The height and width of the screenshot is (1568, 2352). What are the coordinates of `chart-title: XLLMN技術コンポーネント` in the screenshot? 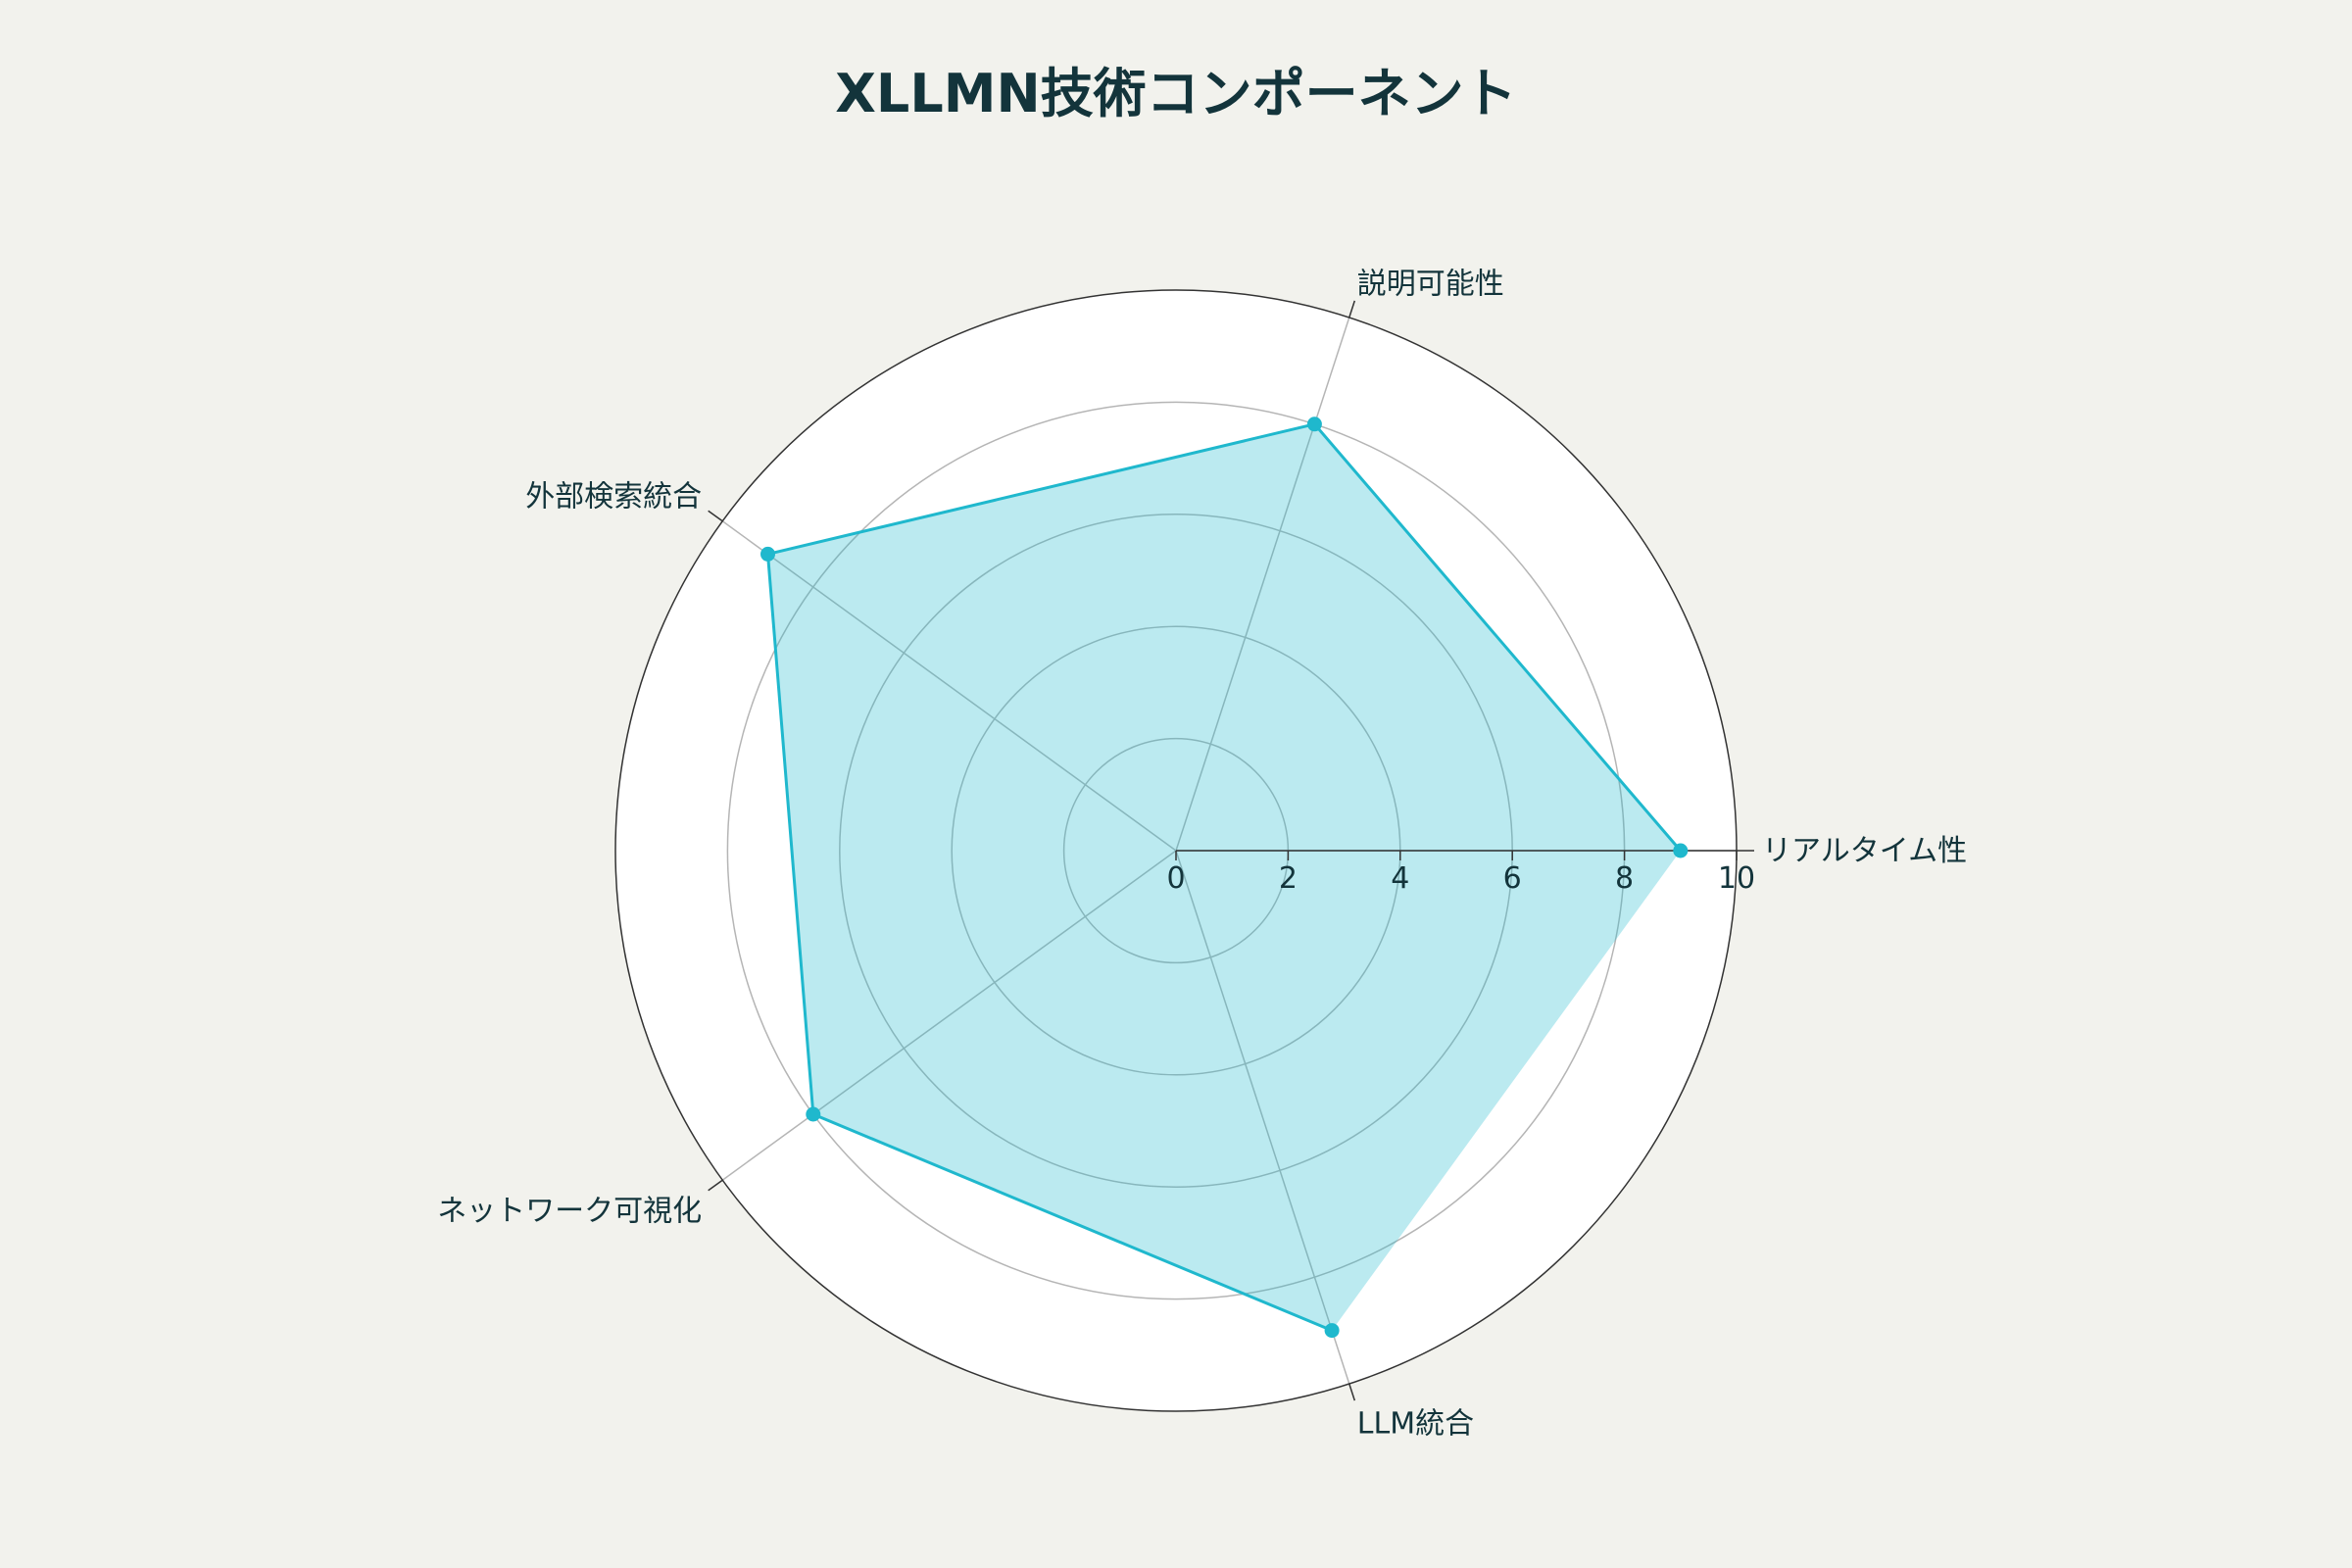 It's located at (1175, 93).